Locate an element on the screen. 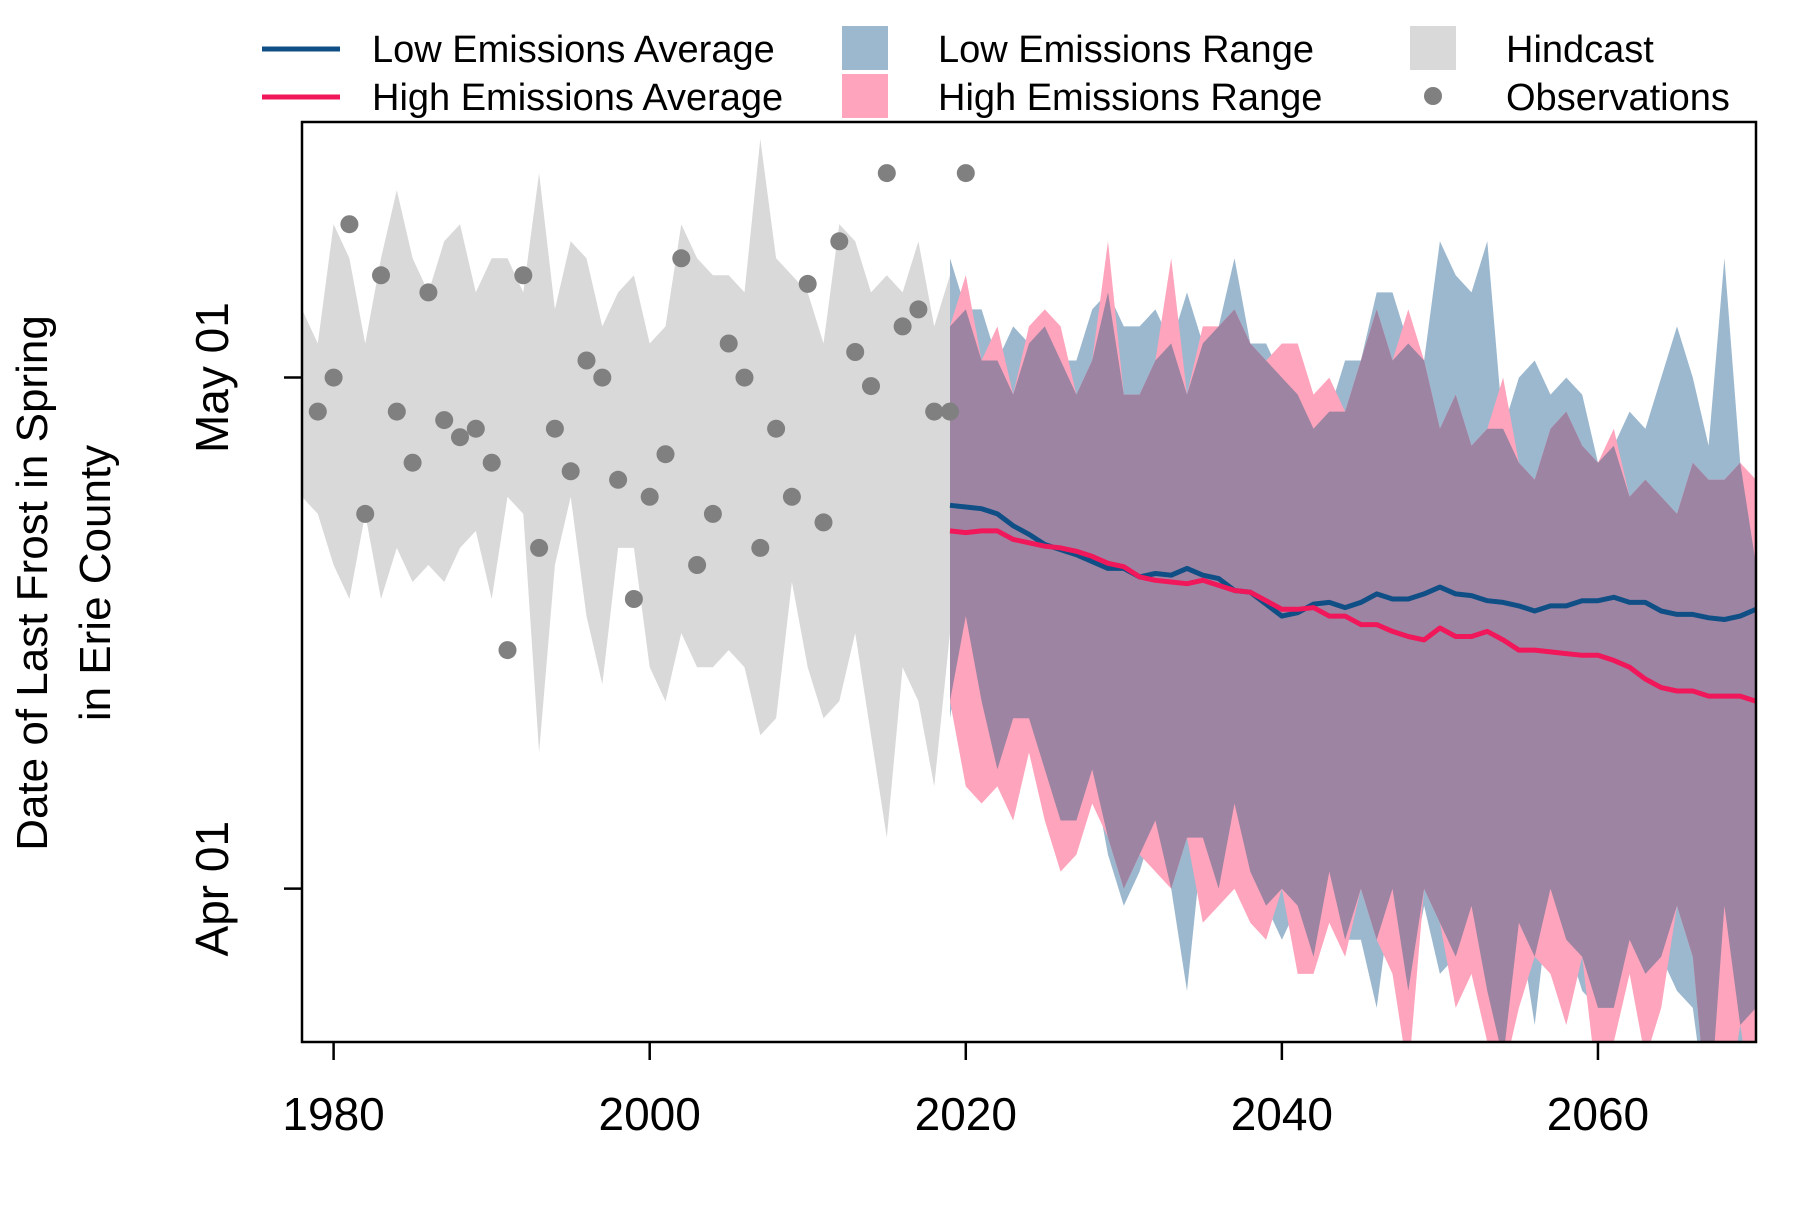 The height and width of the screenshot is (1212, 1800). legend-low-range-label: Low Emissions Range is located at coordinates (1126, 50).